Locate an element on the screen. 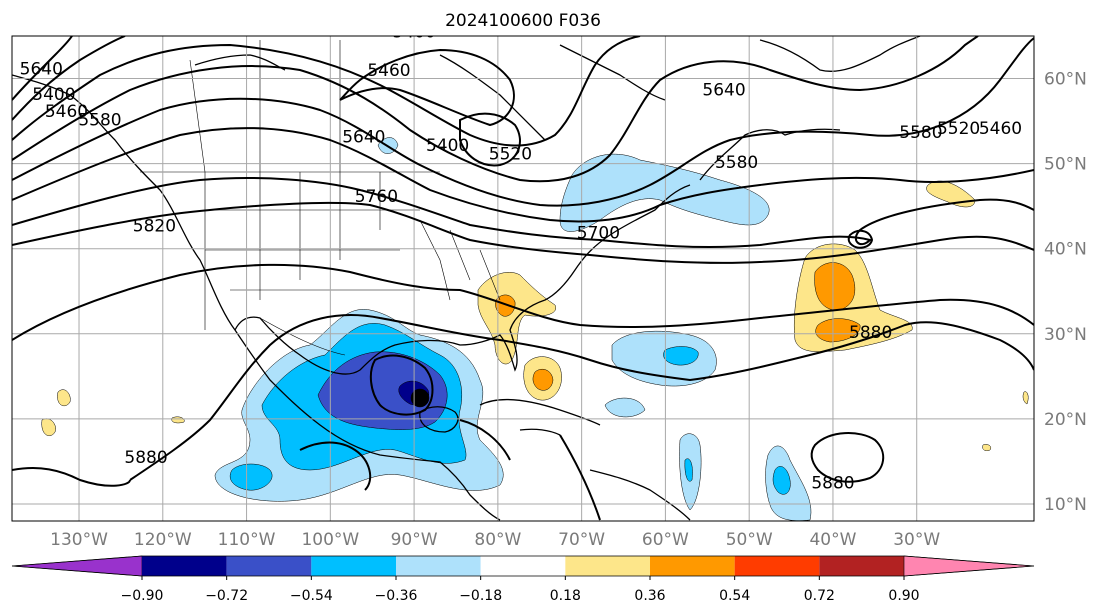  colorbar-tick-label: −0.90 is located at coordinates (142, 596).